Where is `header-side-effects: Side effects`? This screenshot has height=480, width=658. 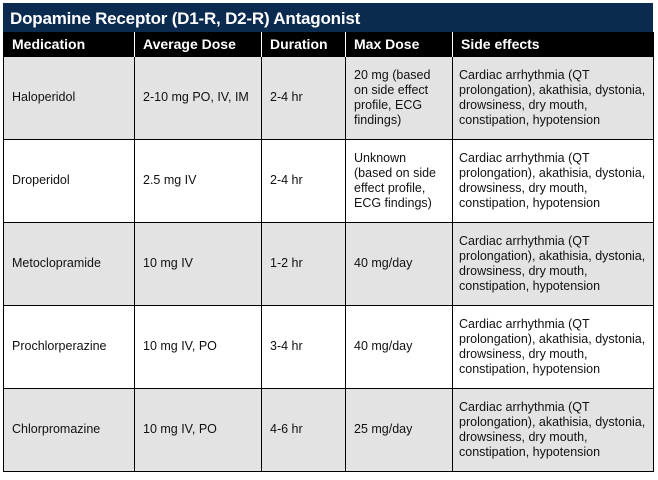
header-side-effects: Side effects is located at coordinates (553, 44).